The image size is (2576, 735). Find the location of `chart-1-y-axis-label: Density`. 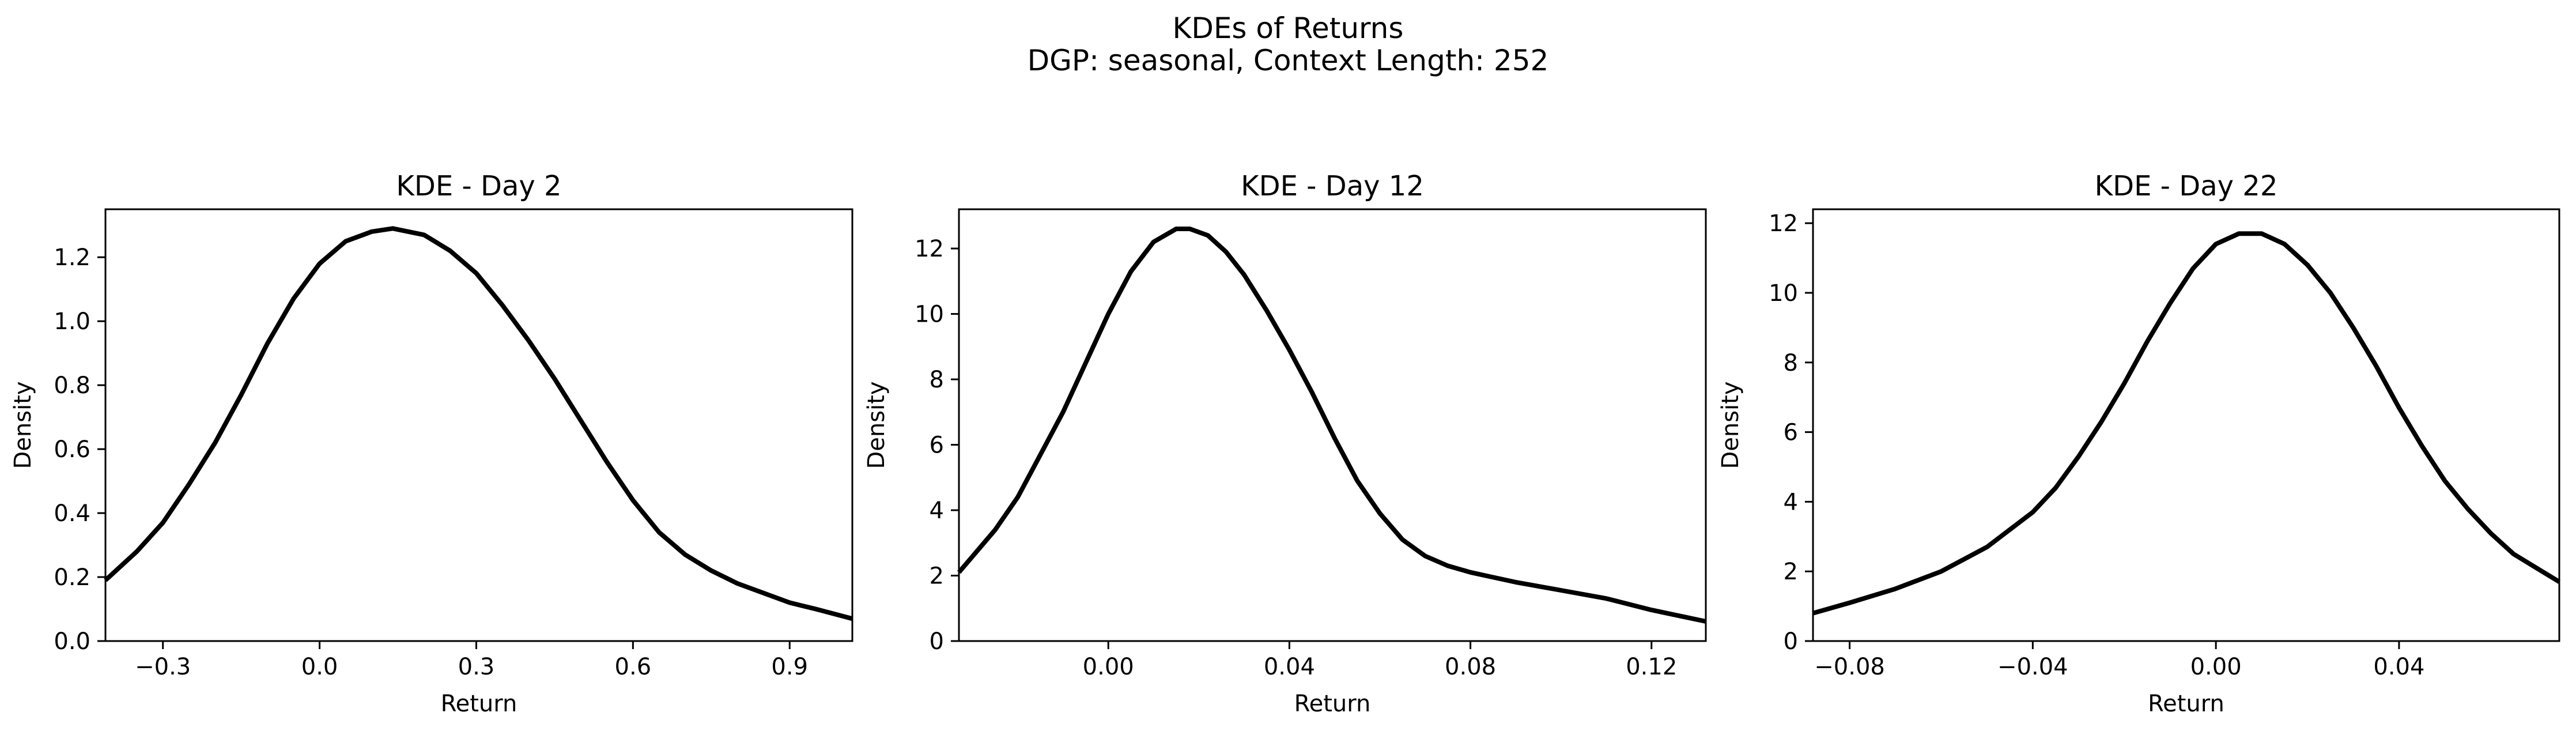

chart-1-y-axis-label: Density is located at coordinates (23, 425).